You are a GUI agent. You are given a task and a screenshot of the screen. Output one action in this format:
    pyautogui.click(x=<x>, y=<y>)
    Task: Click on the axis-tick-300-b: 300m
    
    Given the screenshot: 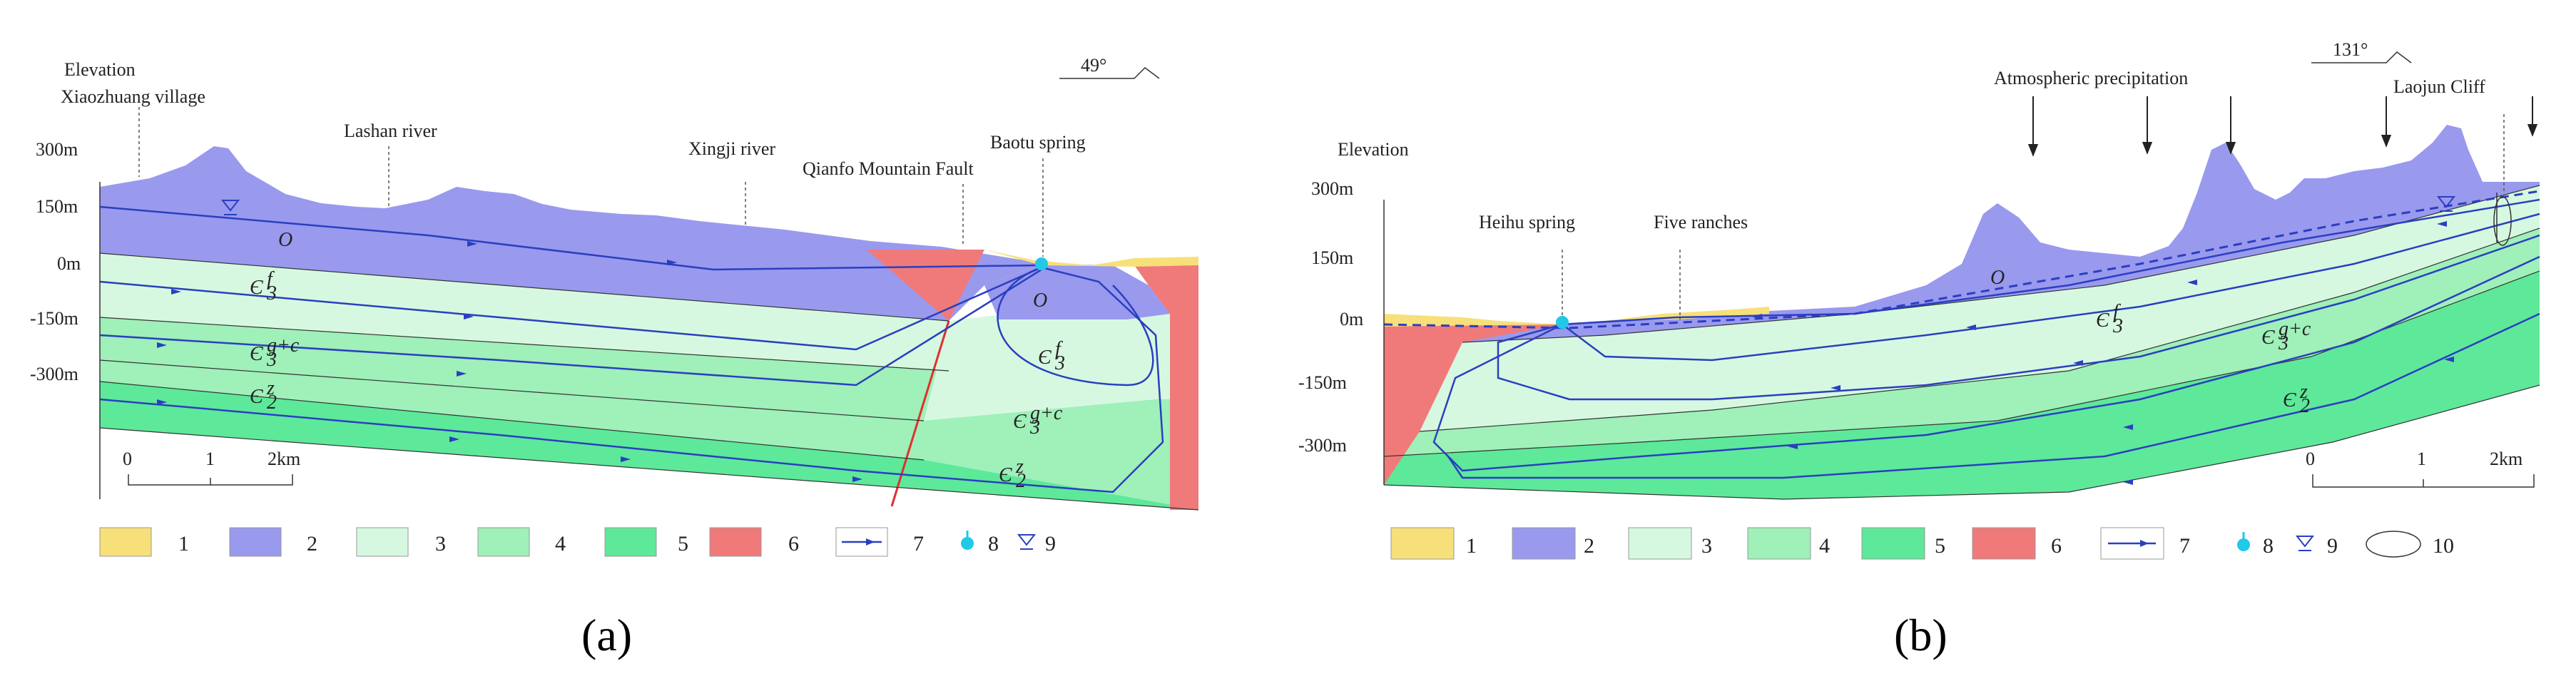 What is the action you would take?
    pyautogui.click(x=1332, y=188)
    